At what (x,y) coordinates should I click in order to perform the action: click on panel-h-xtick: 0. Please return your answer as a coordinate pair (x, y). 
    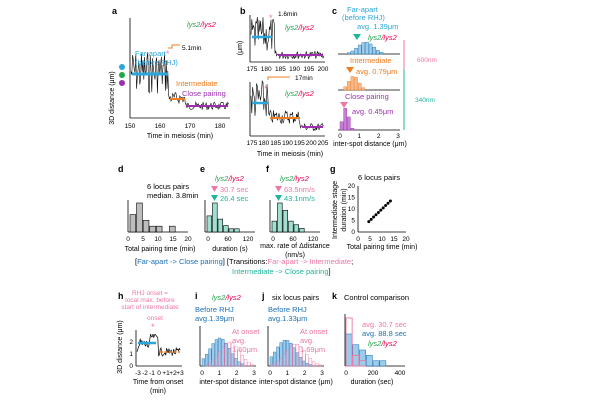
    Looking at the image, I should click on (159, 373).